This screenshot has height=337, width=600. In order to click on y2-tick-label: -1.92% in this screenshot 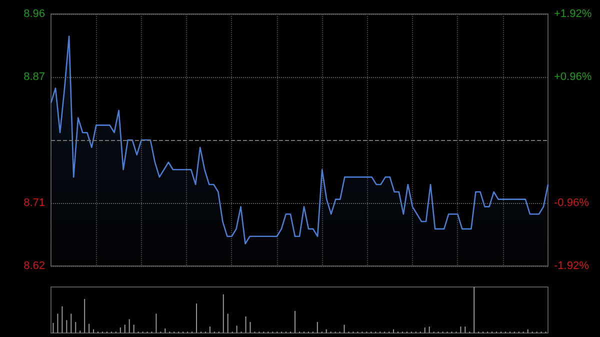, I will do `click(572, 266)`.